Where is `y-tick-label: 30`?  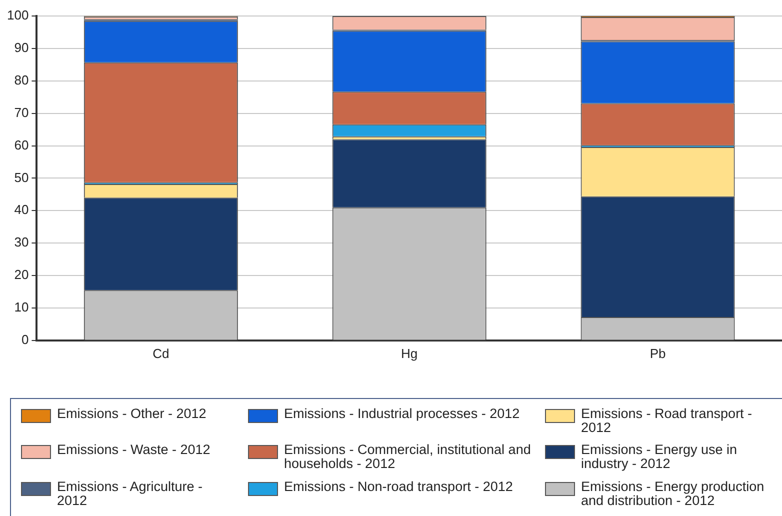 y-tick-label: 30 is located at coordinates (21, 242).